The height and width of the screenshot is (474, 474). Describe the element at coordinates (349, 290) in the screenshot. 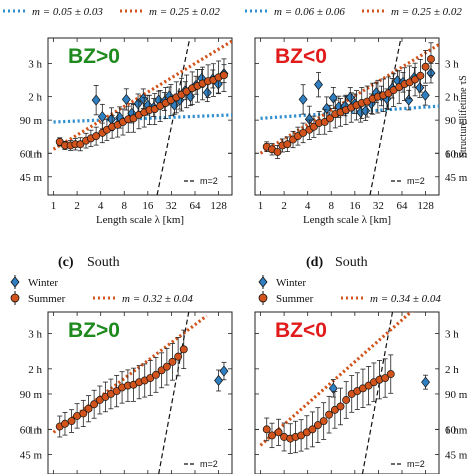

I see `legend-bottom-right: Winter Summer m = 0.34 ± 0.04` at that location.